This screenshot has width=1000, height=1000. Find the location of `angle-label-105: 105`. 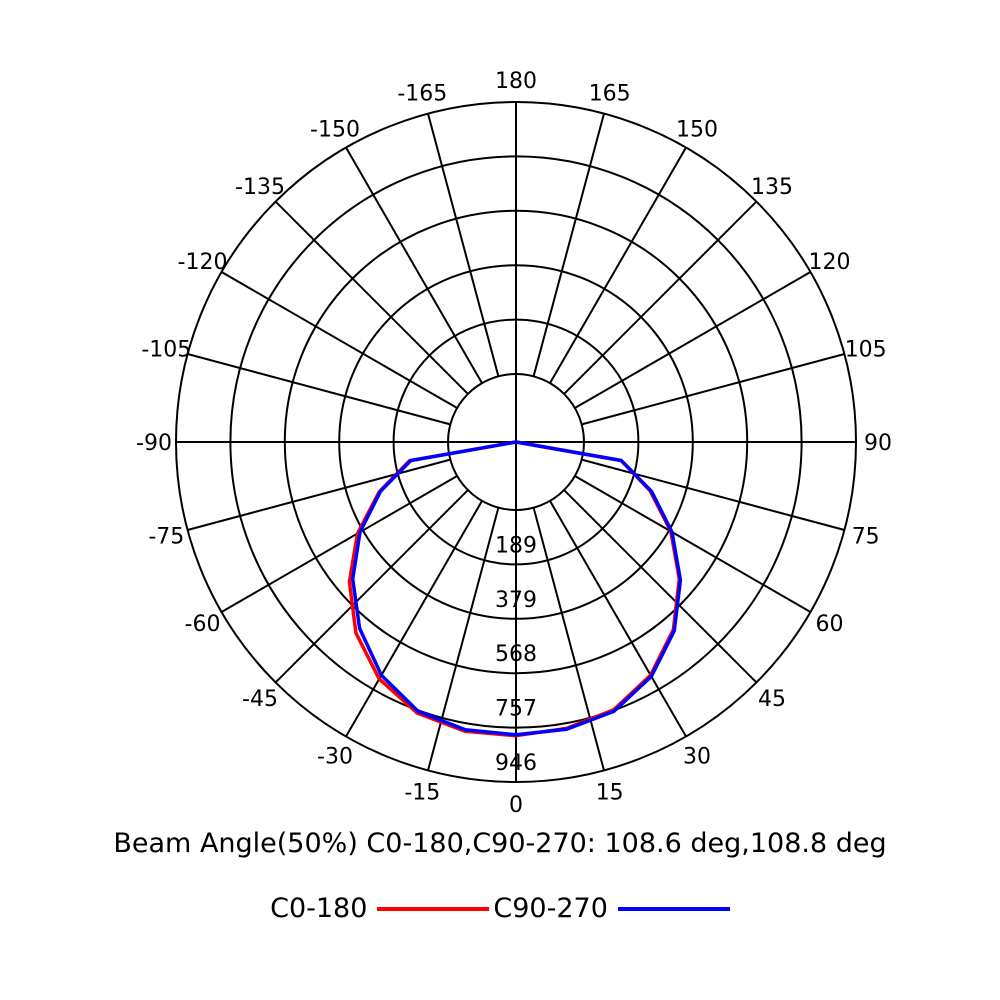

angle-label-105: 105 is located at coordinates (866, 349).